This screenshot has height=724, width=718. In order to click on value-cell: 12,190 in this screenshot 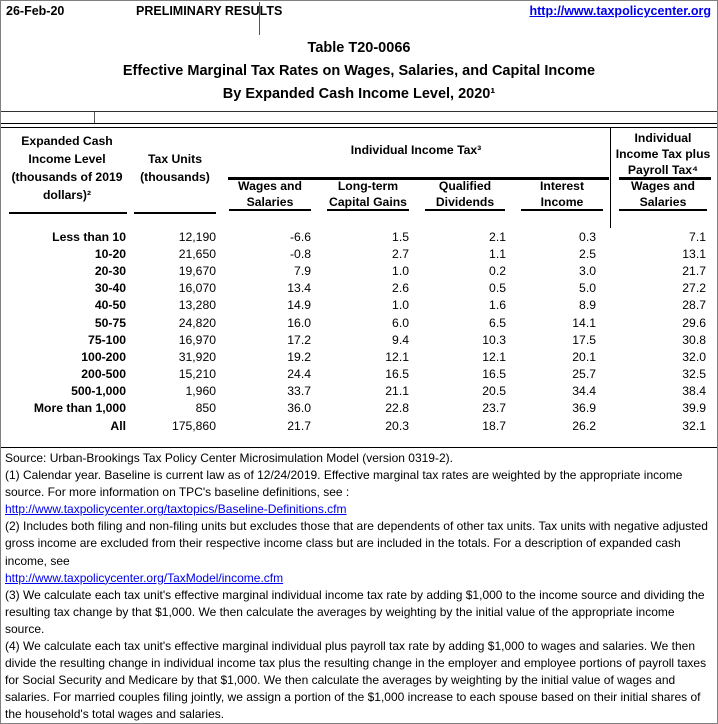, I will do `click(197, 236)`.